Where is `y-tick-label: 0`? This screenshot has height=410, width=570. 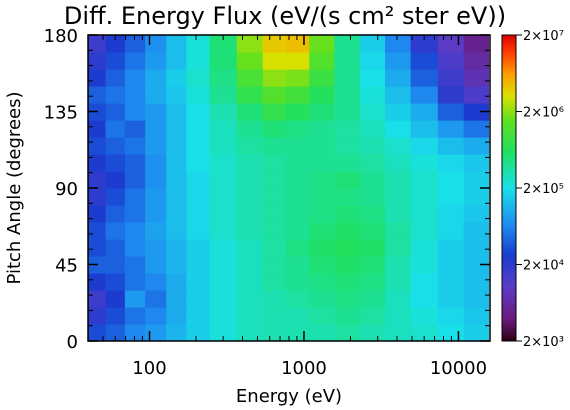
y-tick-label: 0 is located at coordinates (72, 342).